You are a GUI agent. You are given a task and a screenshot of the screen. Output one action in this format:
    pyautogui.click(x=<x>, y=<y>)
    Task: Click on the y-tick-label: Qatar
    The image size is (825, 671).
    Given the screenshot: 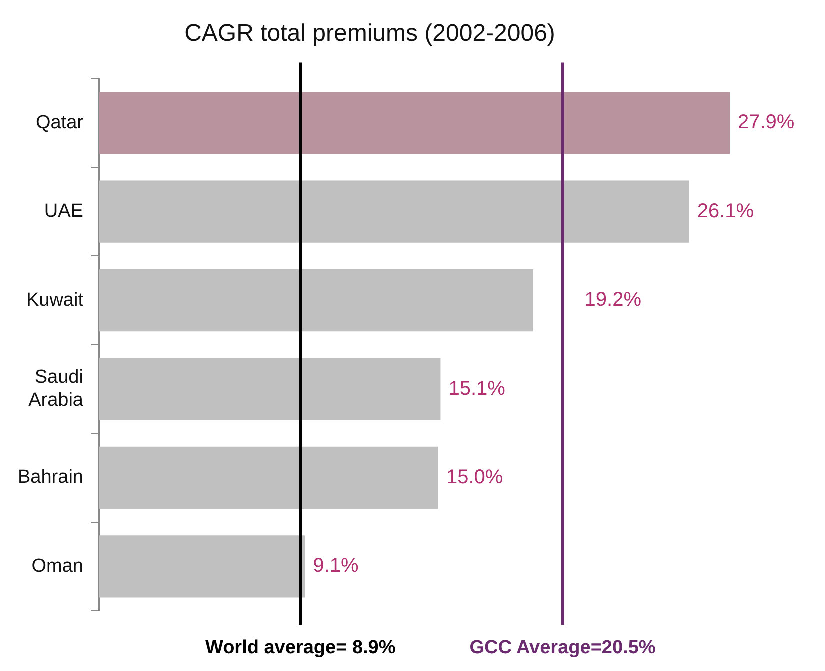 What is the action you would take?
    pyautogui.click(x=60, y=123)
    